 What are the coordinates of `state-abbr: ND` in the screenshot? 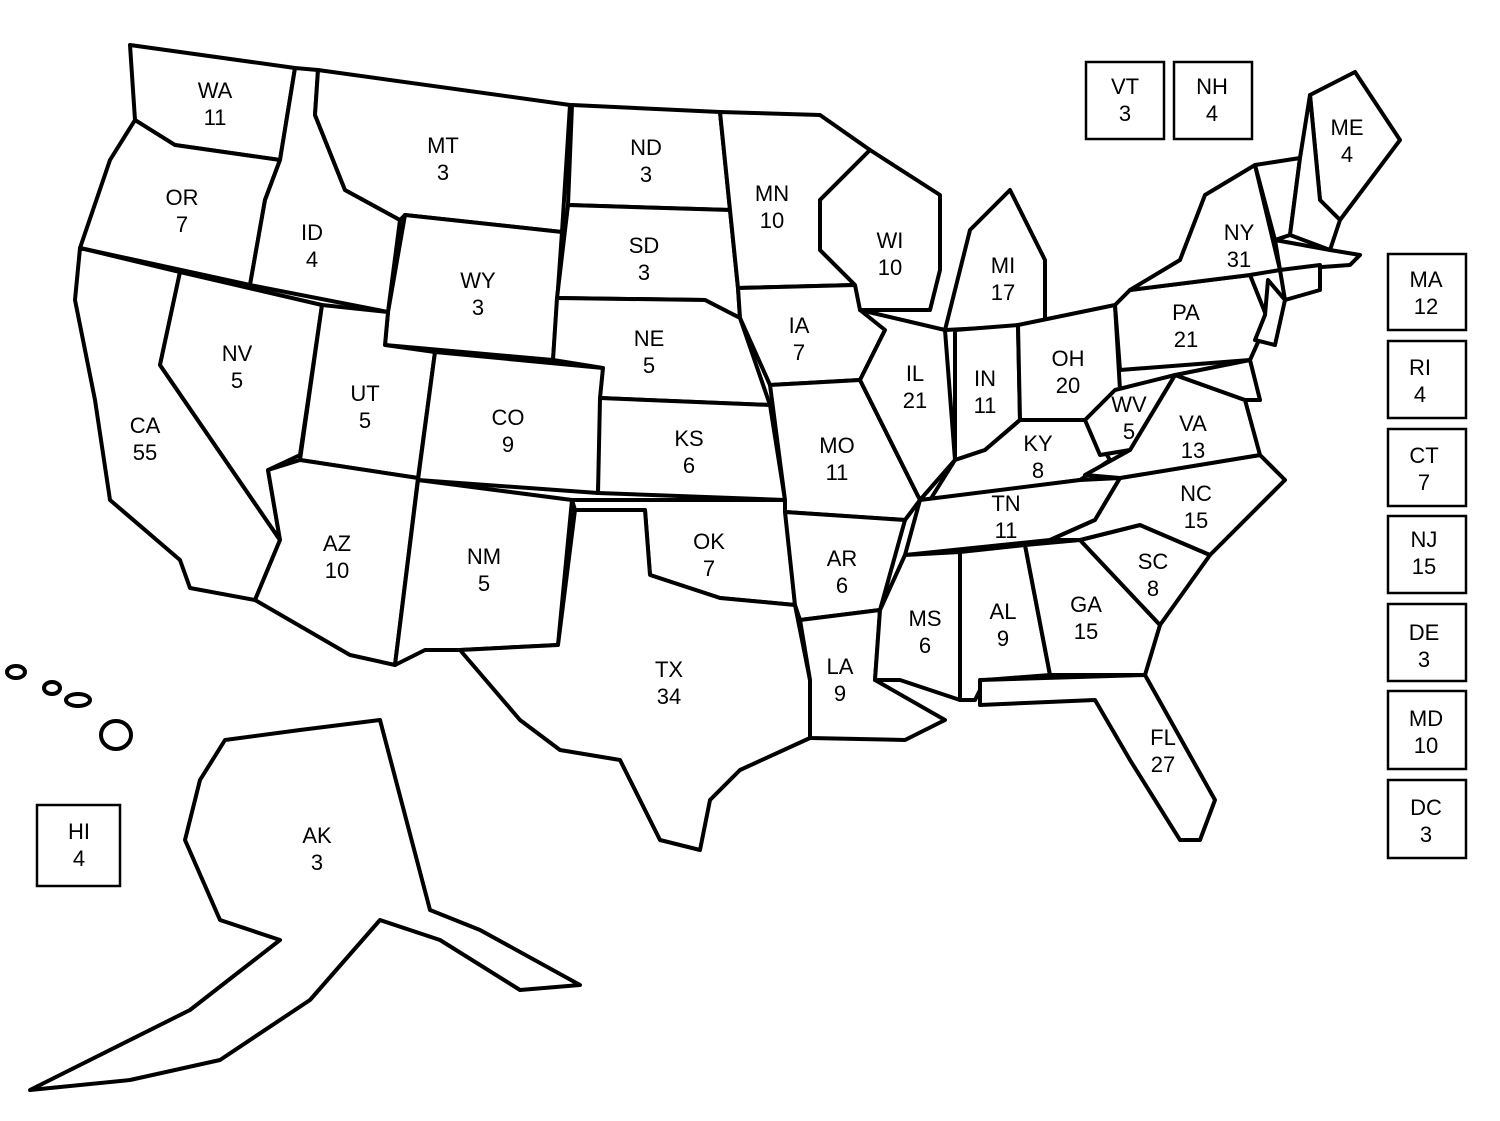 It's located at (646, 147).